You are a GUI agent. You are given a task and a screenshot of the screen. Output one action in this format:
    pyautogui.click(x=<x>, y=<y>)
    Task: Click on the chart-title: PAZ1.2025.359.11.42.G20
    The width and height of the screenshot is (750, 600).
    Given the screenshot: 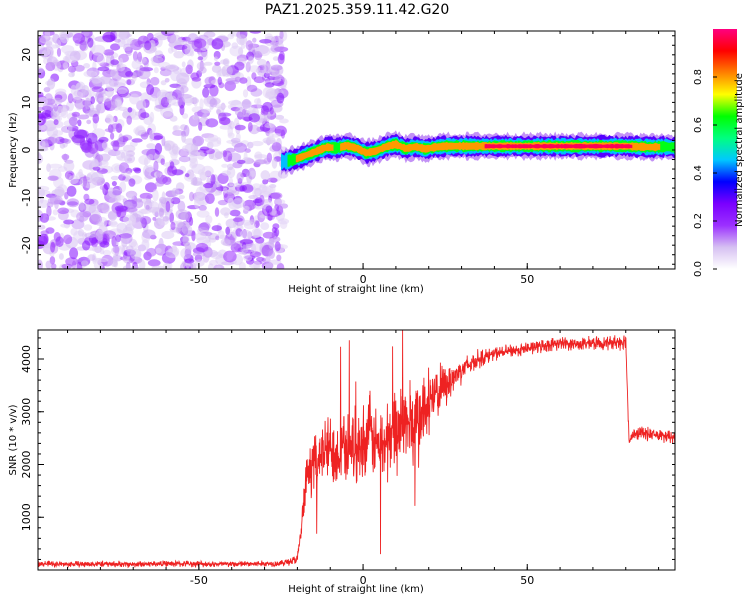 What is the action you would take?
    pyautogui.click(x=357, y=10)
    